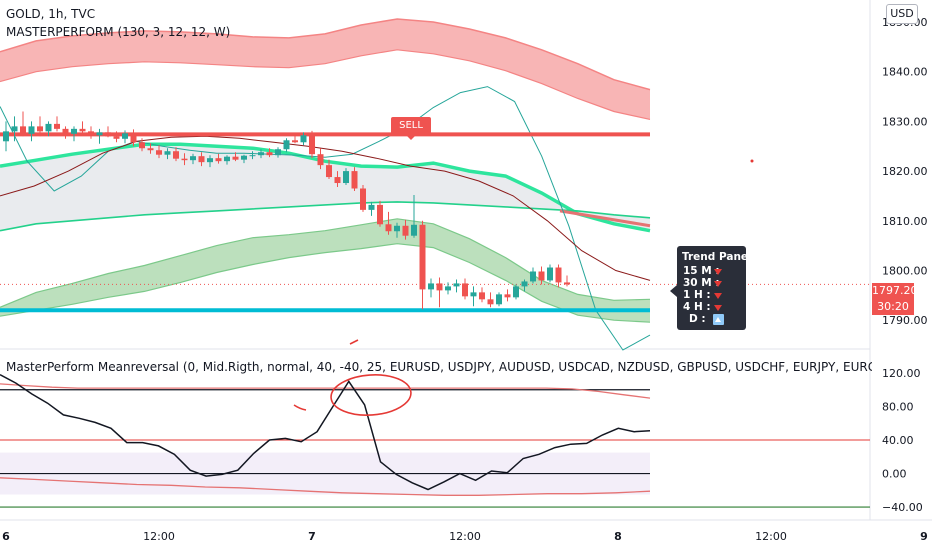 The image size is (932, 550). Describe the element at coordinates (325, 432) in the screenshot. I see `osc-line` at that location.